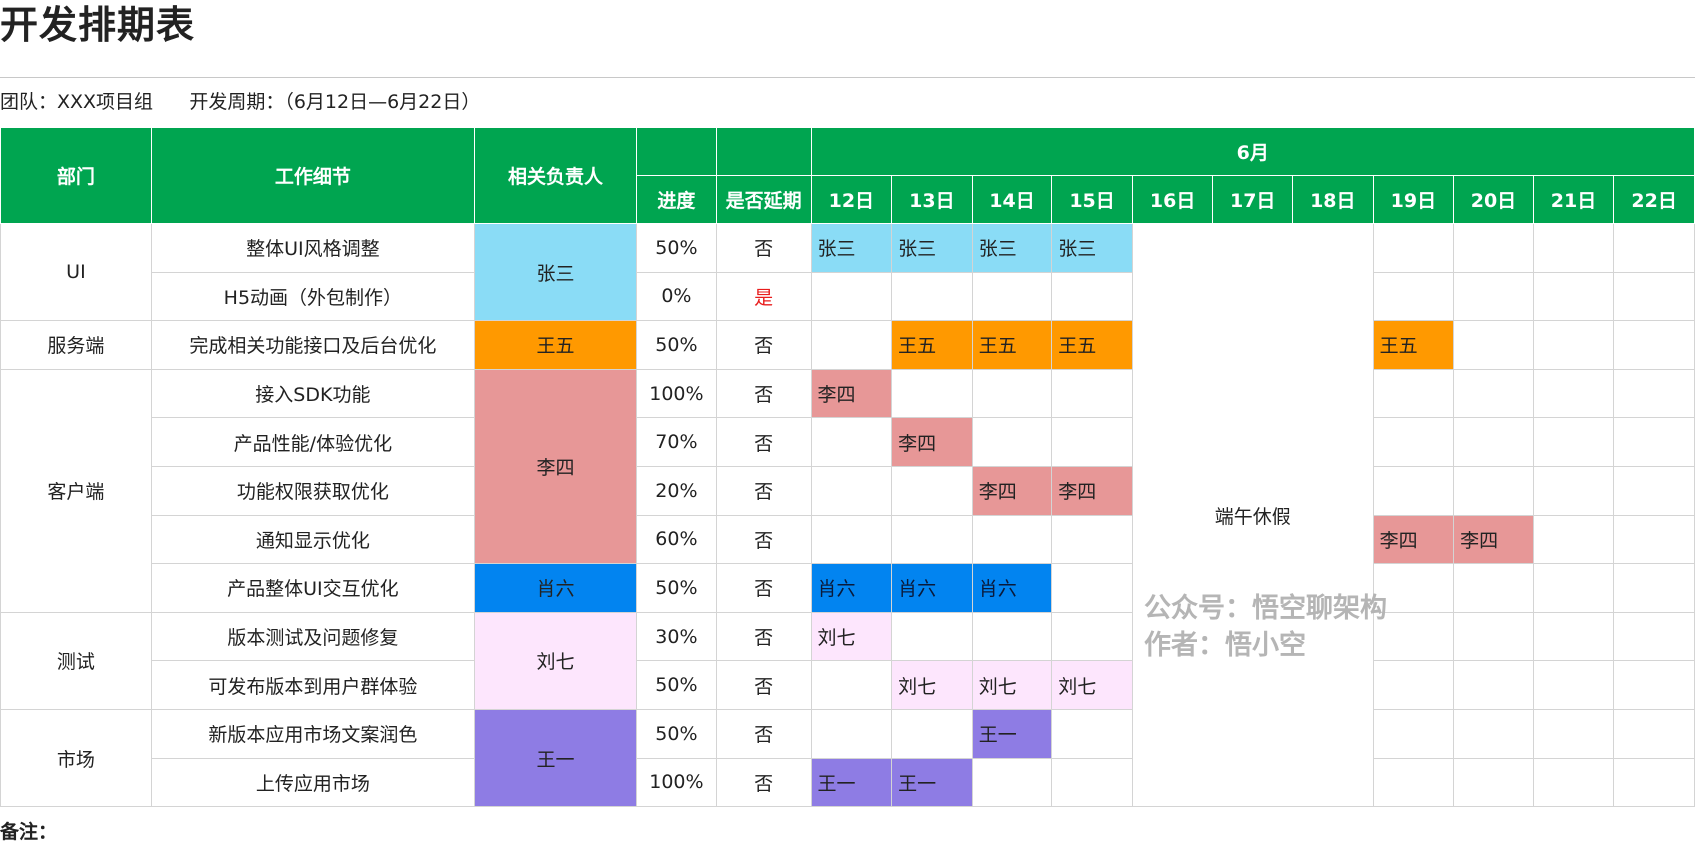  Describe the element at coordinates (555, 175) in the screenshot. I see `header-owner: 相关负责人` at that location.